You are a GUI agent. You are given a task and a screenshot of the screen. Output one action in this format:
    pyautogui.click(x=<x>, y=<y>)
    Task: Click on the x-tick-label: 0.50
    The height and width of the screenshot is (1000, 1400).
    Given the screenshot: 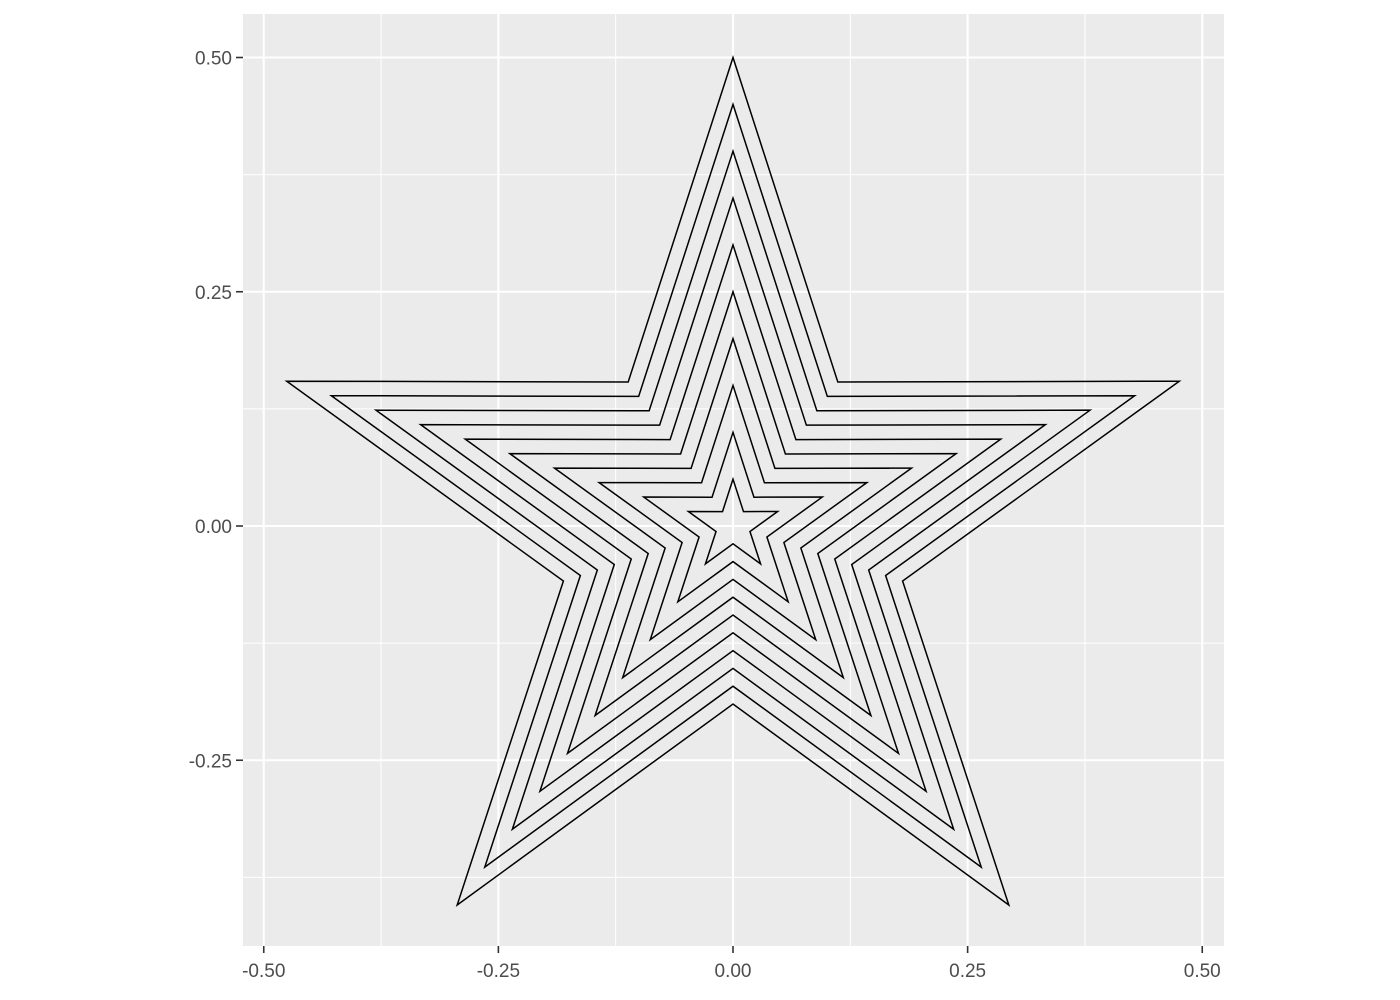 What is the action you would take?
    pyautogui.click(x=1202, y=971)
    